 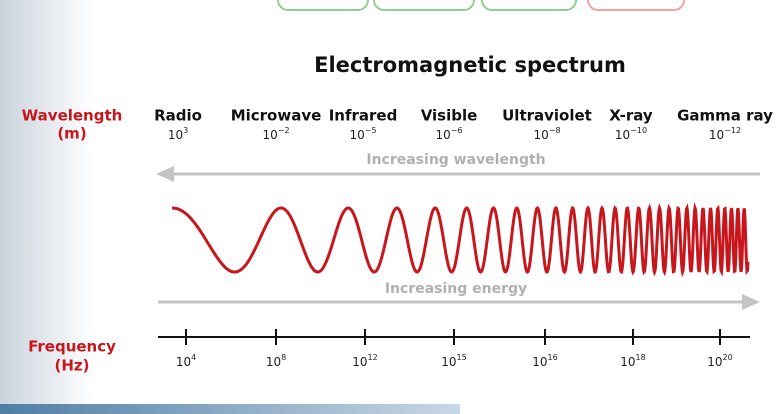 I want to click on frequency: 108, so click(x=276, y=361).